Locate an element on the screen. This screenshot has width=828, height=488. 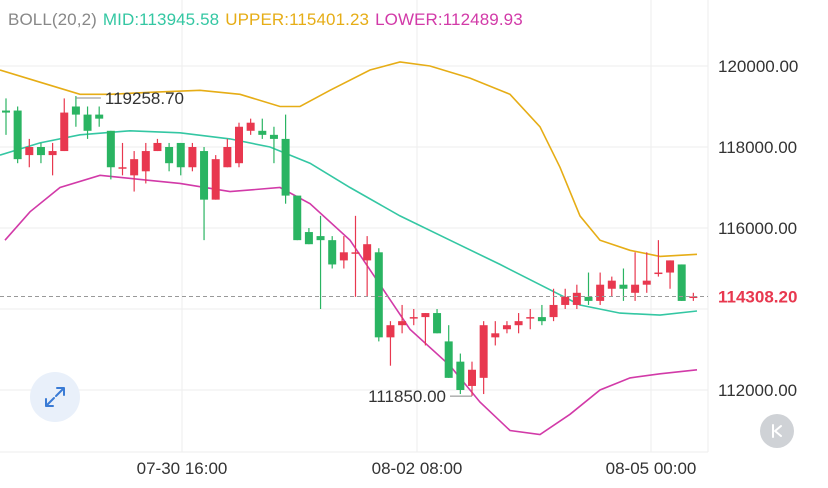
last-price-label: 114308.20 is located at coordinates (757, 297).